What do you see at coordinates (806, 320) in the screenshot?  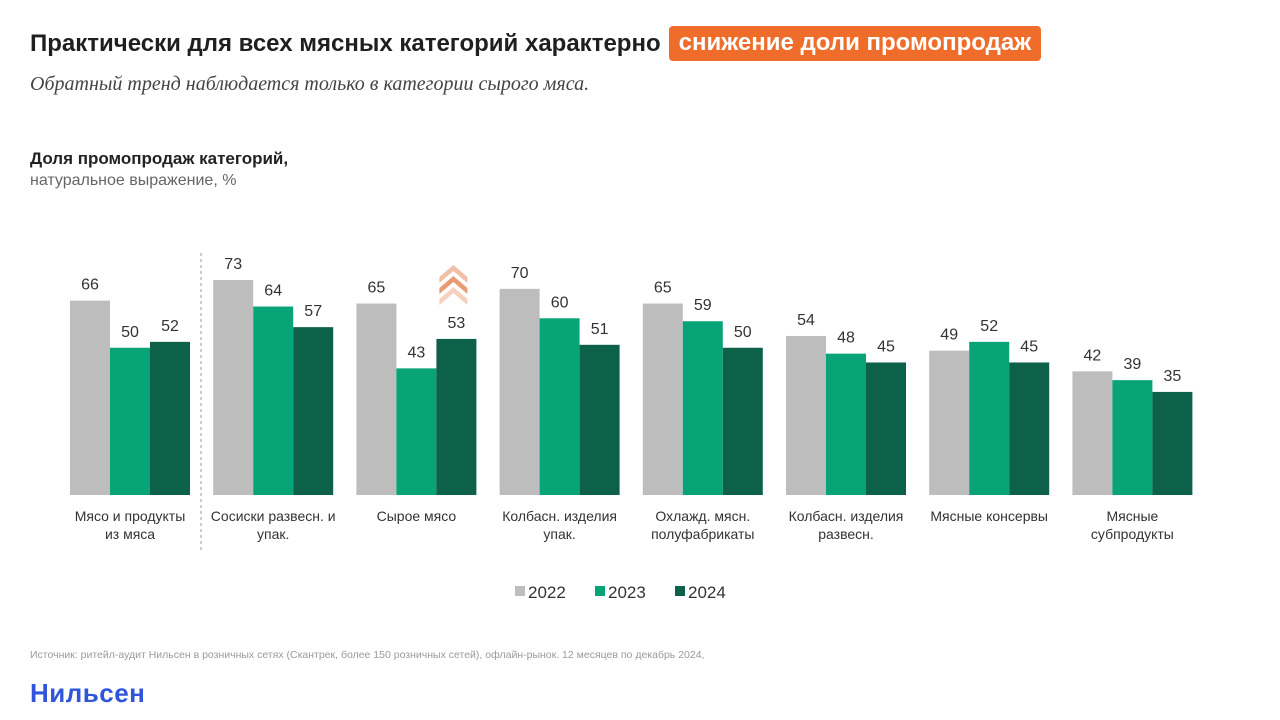 I see `value-label-2022-6: 54` at bounding box center [806, 320].